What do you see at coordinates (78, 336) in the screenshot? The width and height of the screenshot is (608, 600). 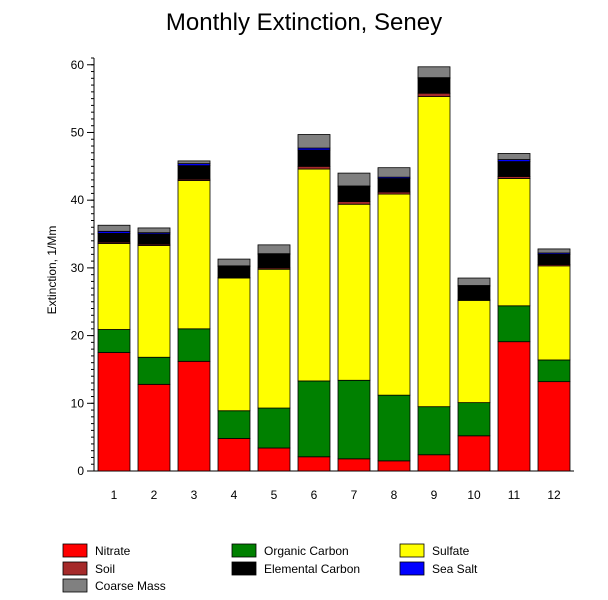 I see `y-tick-label: 20` at bounding box center [78, 336].